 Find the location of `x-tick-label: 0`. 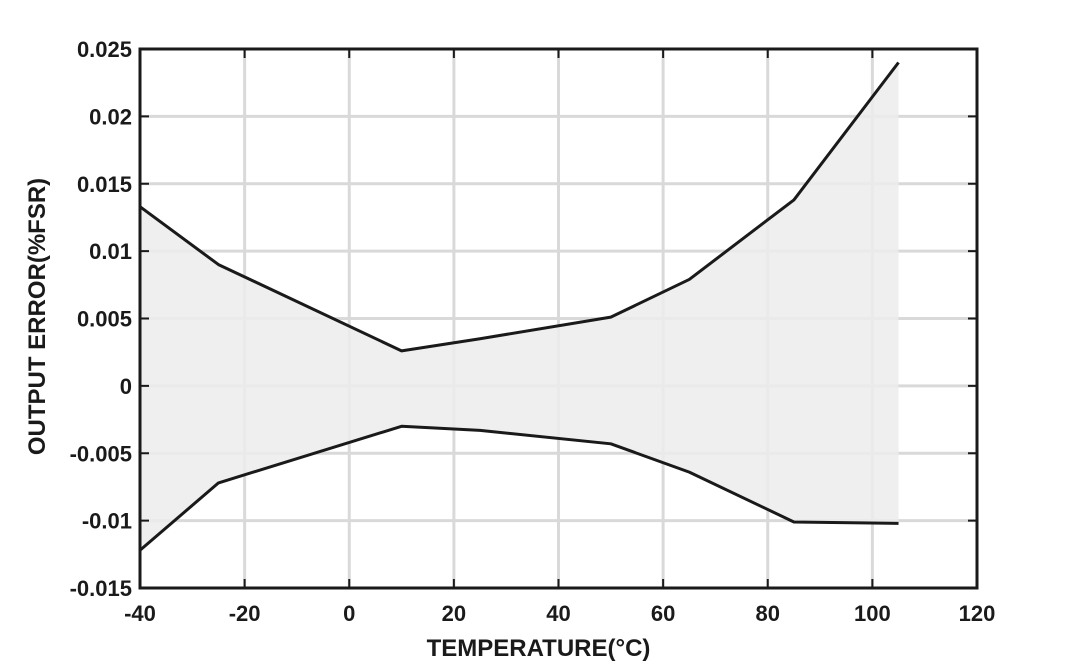

x-tick-label: 0 is located at coordinates (349, 613).